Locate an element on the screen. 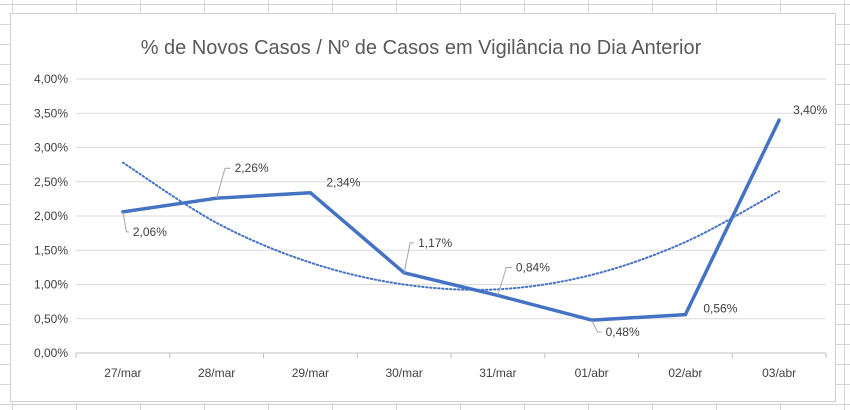 This screenshot has height=410, width=850. x-tick-label: 02/abr is located at coordinates (685, 373).